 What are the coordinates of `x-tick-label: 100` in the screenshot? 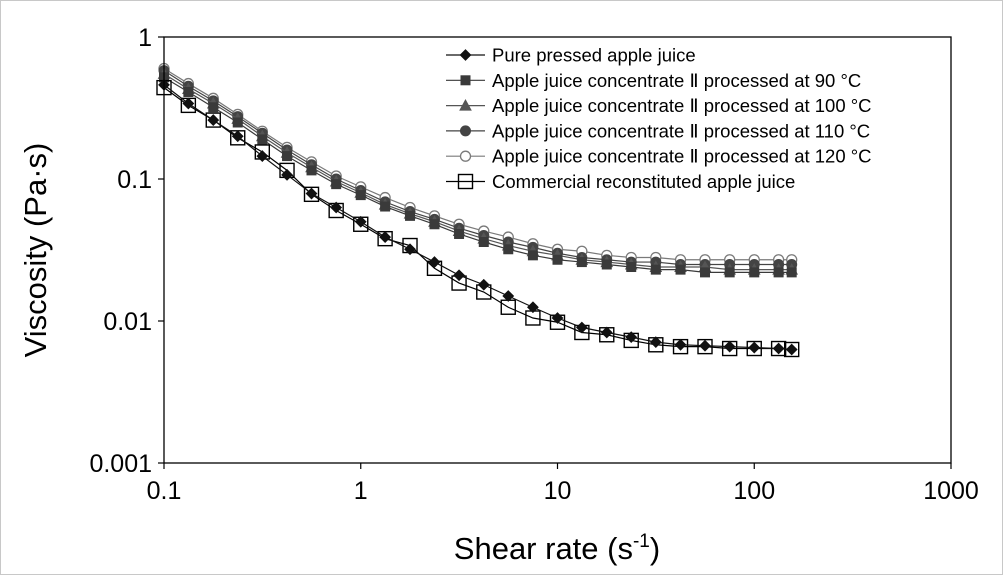 It's located at (754, 491).